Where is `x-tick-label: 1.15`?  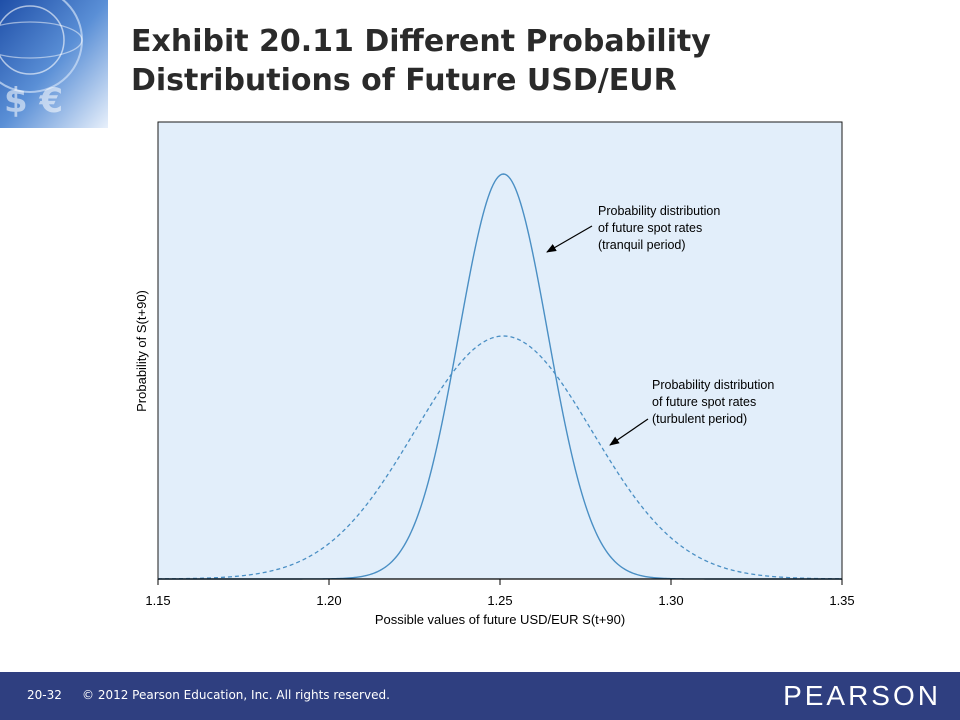
x-tick-label: 1.15 is located at coordinates (157, 600).